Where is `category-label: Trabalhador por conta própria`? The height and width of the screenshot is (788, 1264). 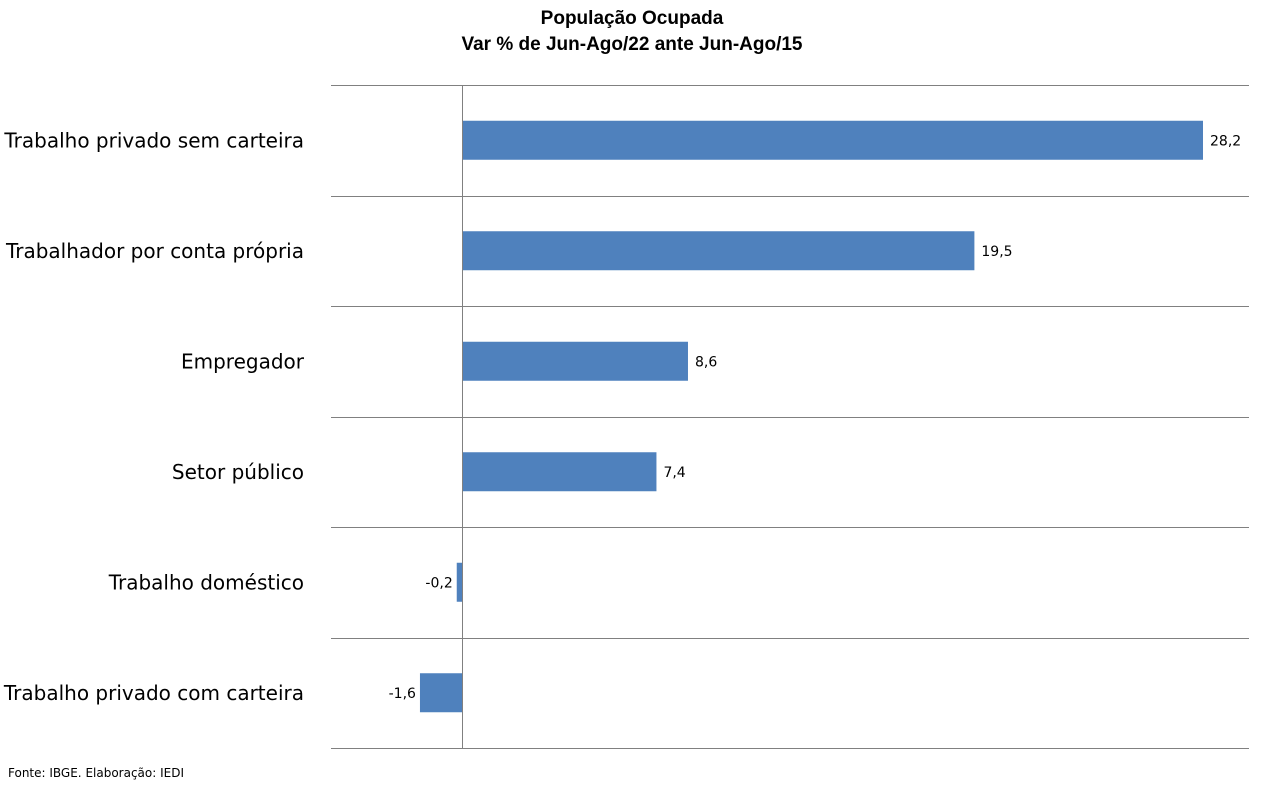 category-label: Trabalhador por conta própria is located at coordinates (154, 251).